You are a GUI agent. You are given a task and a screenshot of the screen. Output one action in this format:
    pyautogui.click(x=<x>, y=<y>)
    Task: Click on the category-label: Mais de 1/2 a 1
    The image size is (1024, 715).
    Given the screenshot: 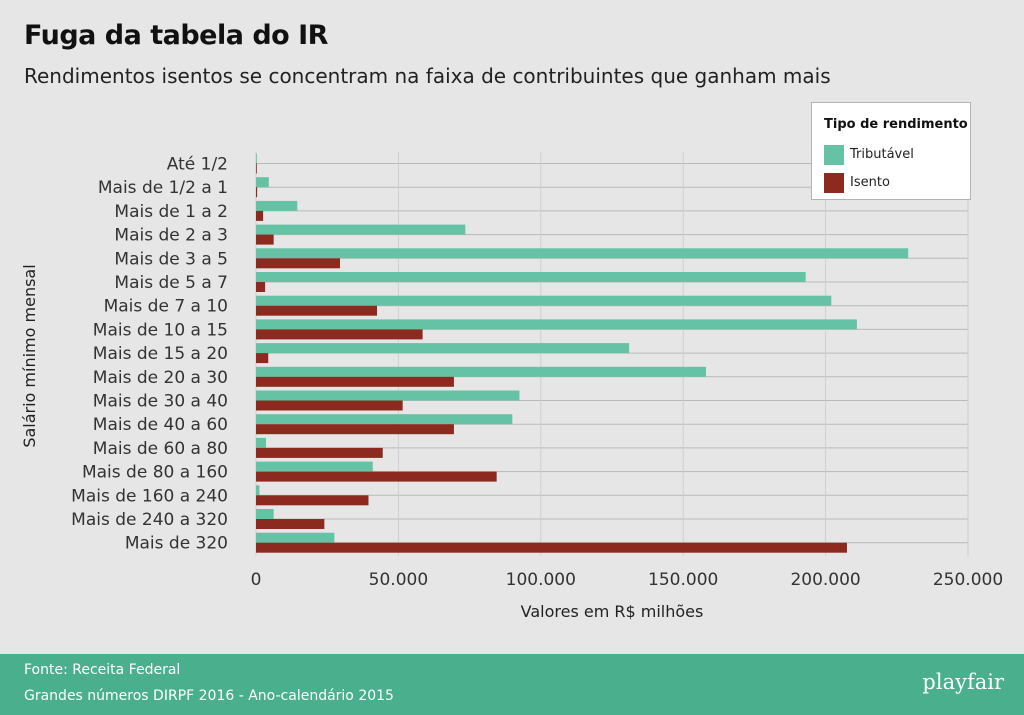 What is the action you would take?
    pyautogui.click(x=163, y=188)
    